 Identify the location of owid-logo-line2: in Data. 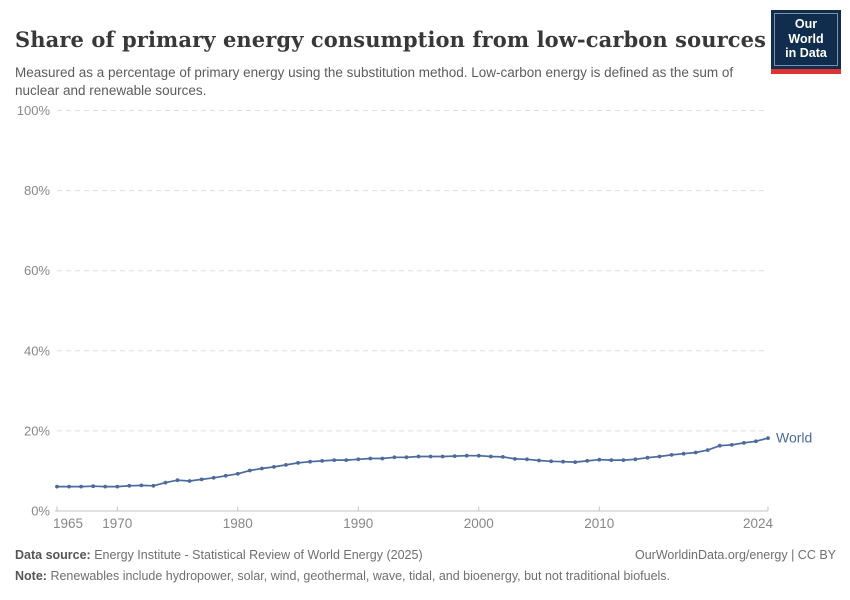
(806, 53).